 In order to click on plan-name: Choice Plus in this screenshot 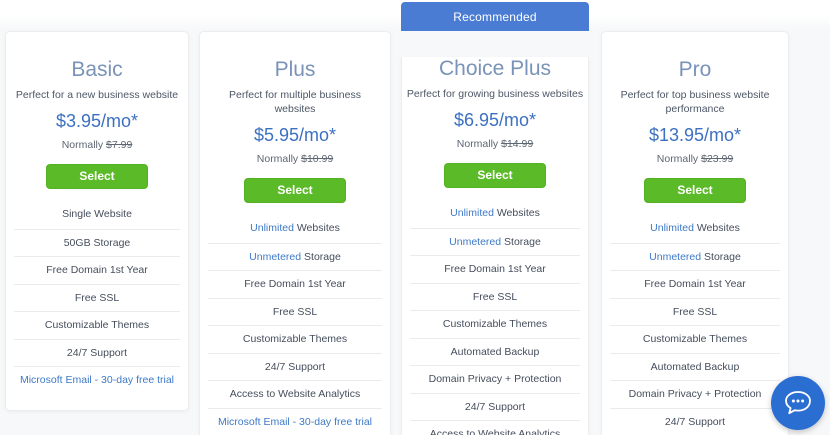, I will do `click(495, 68)`.